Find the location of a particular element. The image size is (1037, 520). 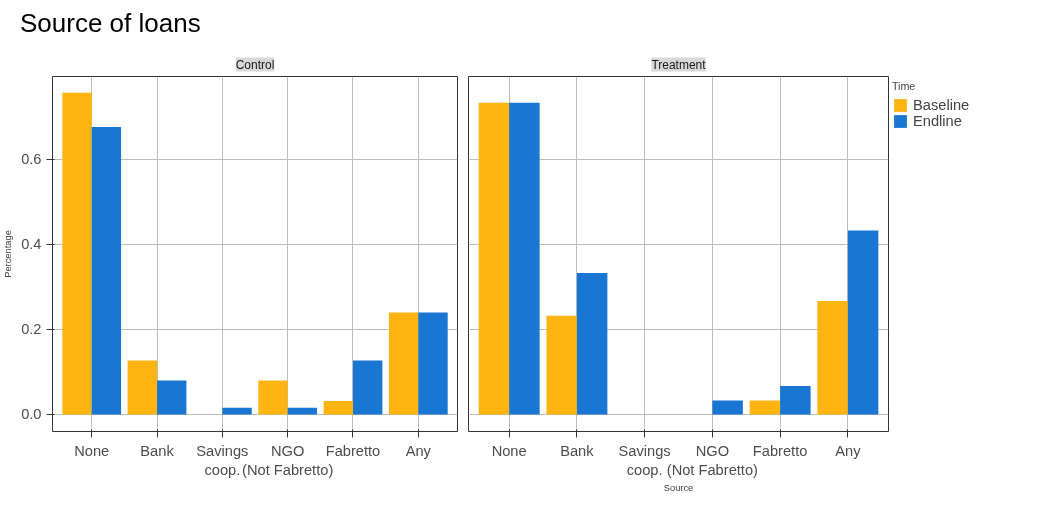

legend-label: Endline is located at coordinates (938, 121).